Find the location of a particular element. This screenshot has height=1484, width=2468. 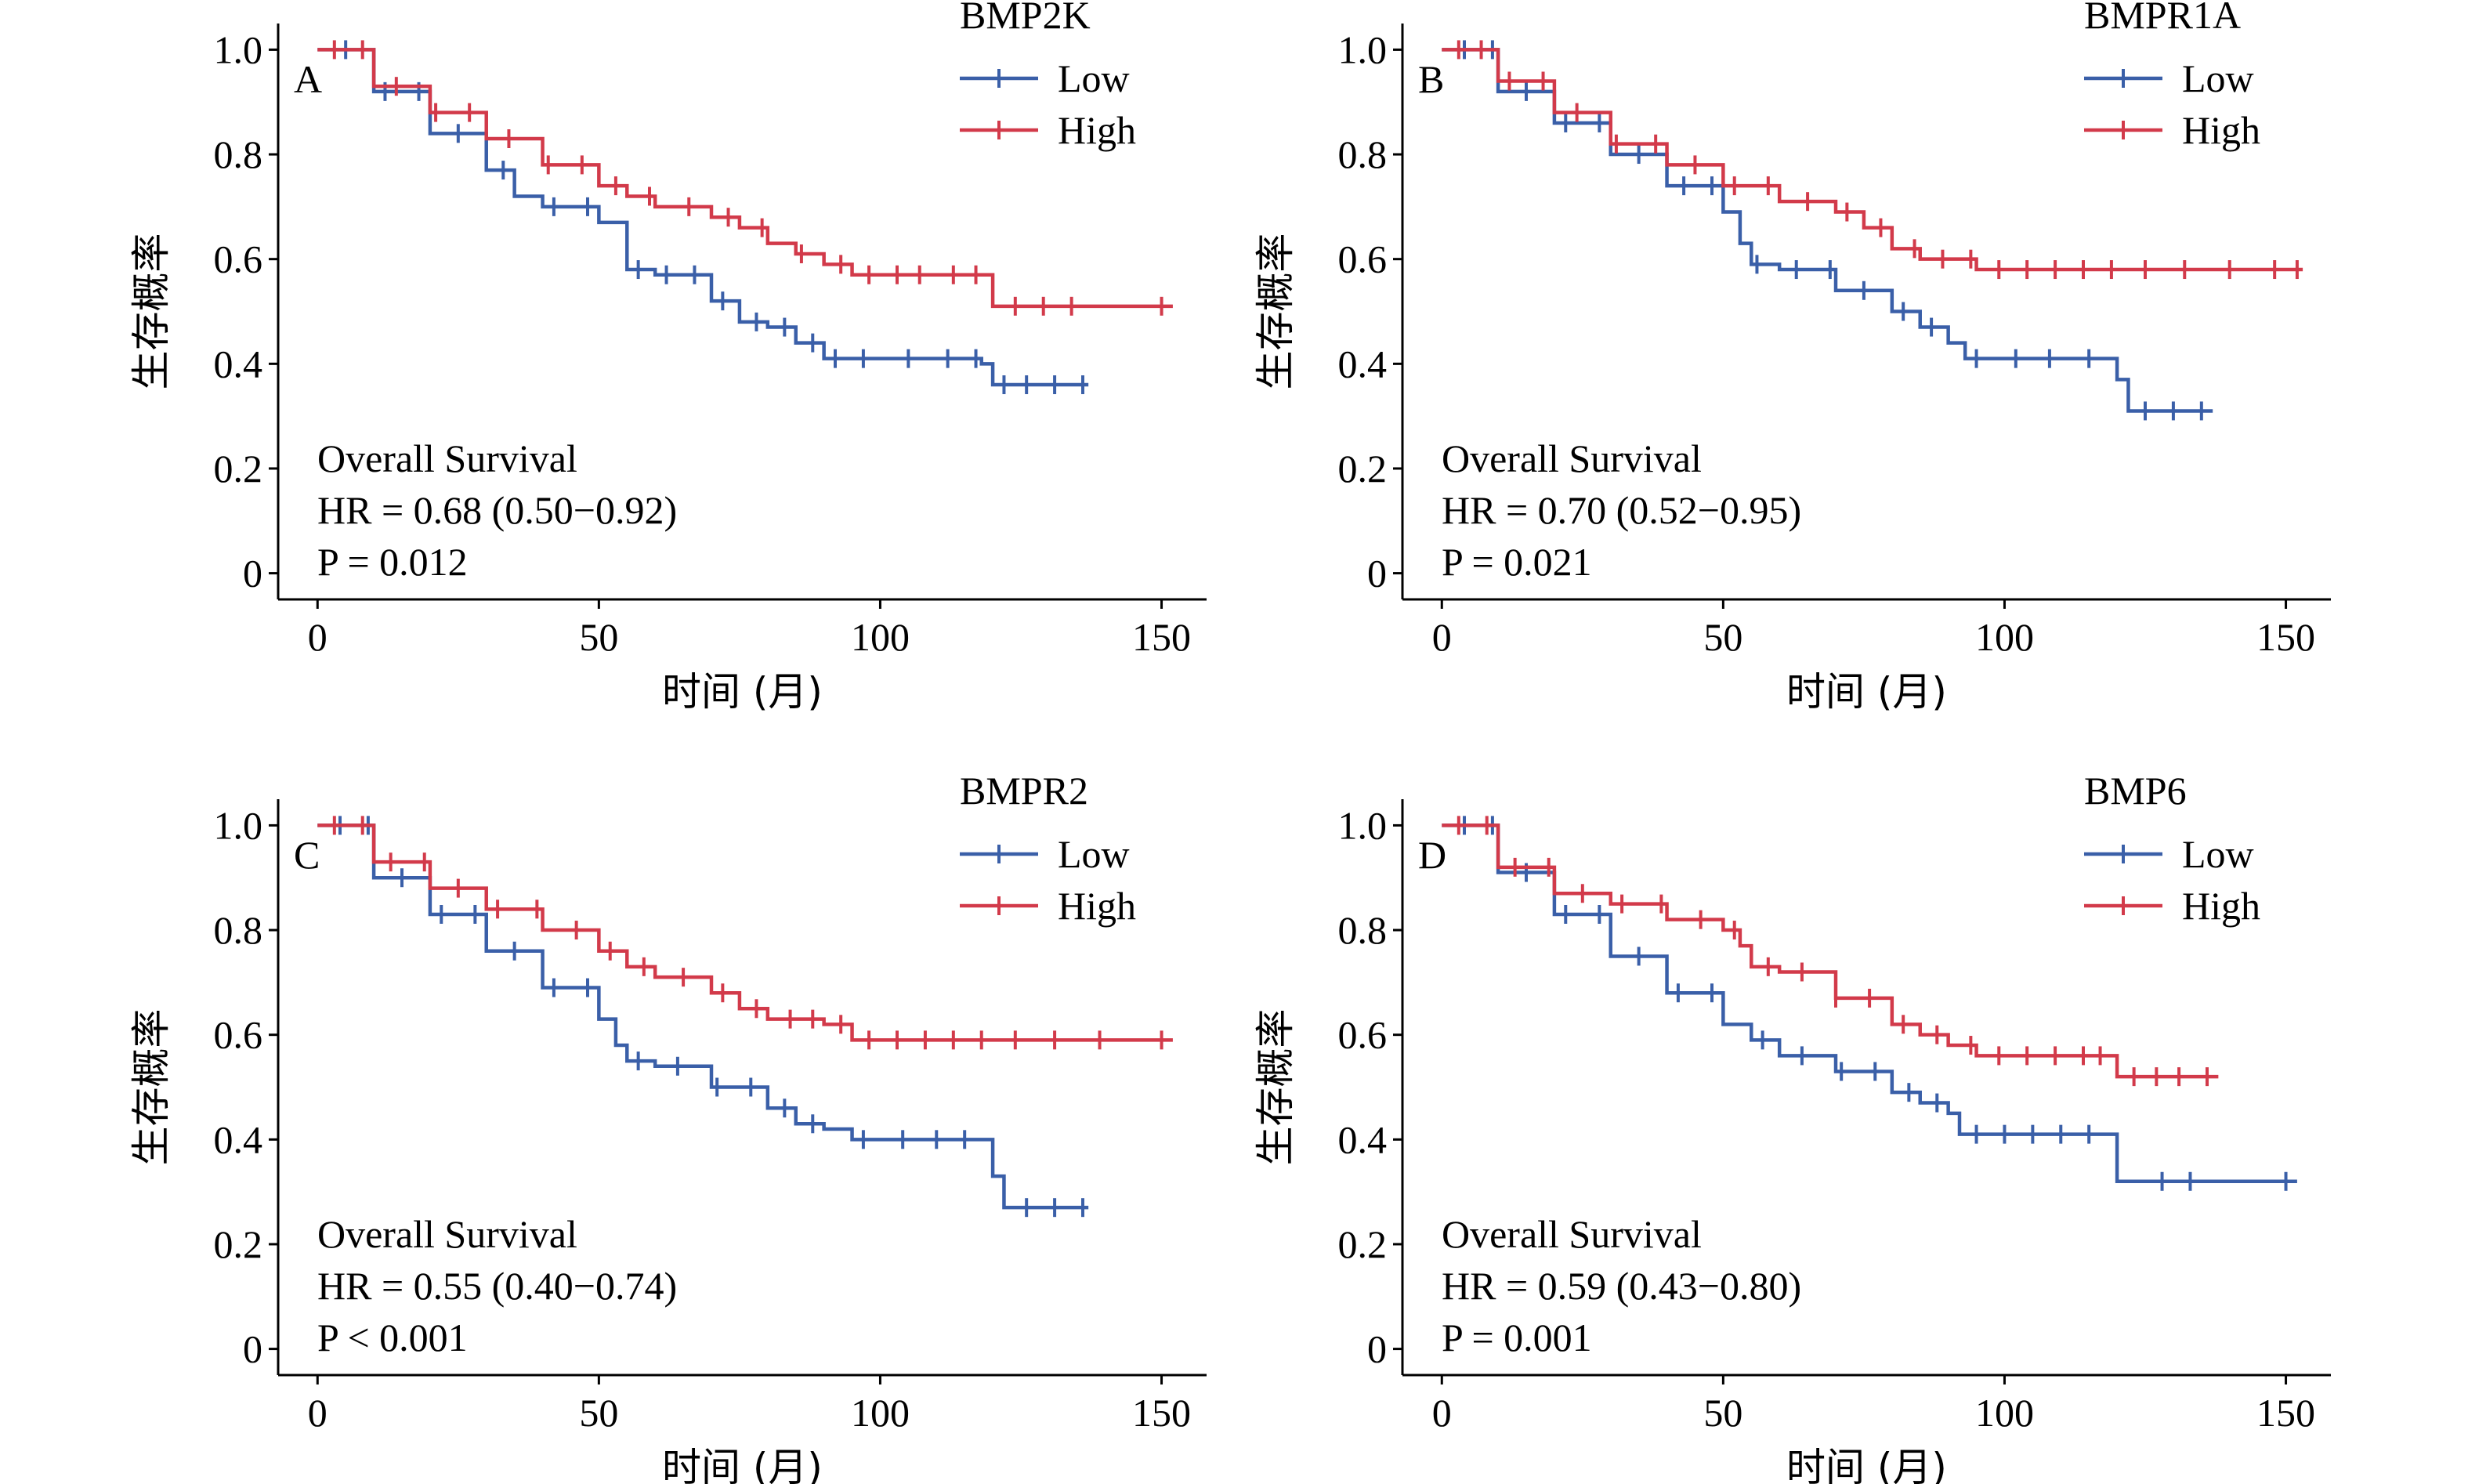

stat-line: P = 0.001 is located at coordinates (1517, 1337).